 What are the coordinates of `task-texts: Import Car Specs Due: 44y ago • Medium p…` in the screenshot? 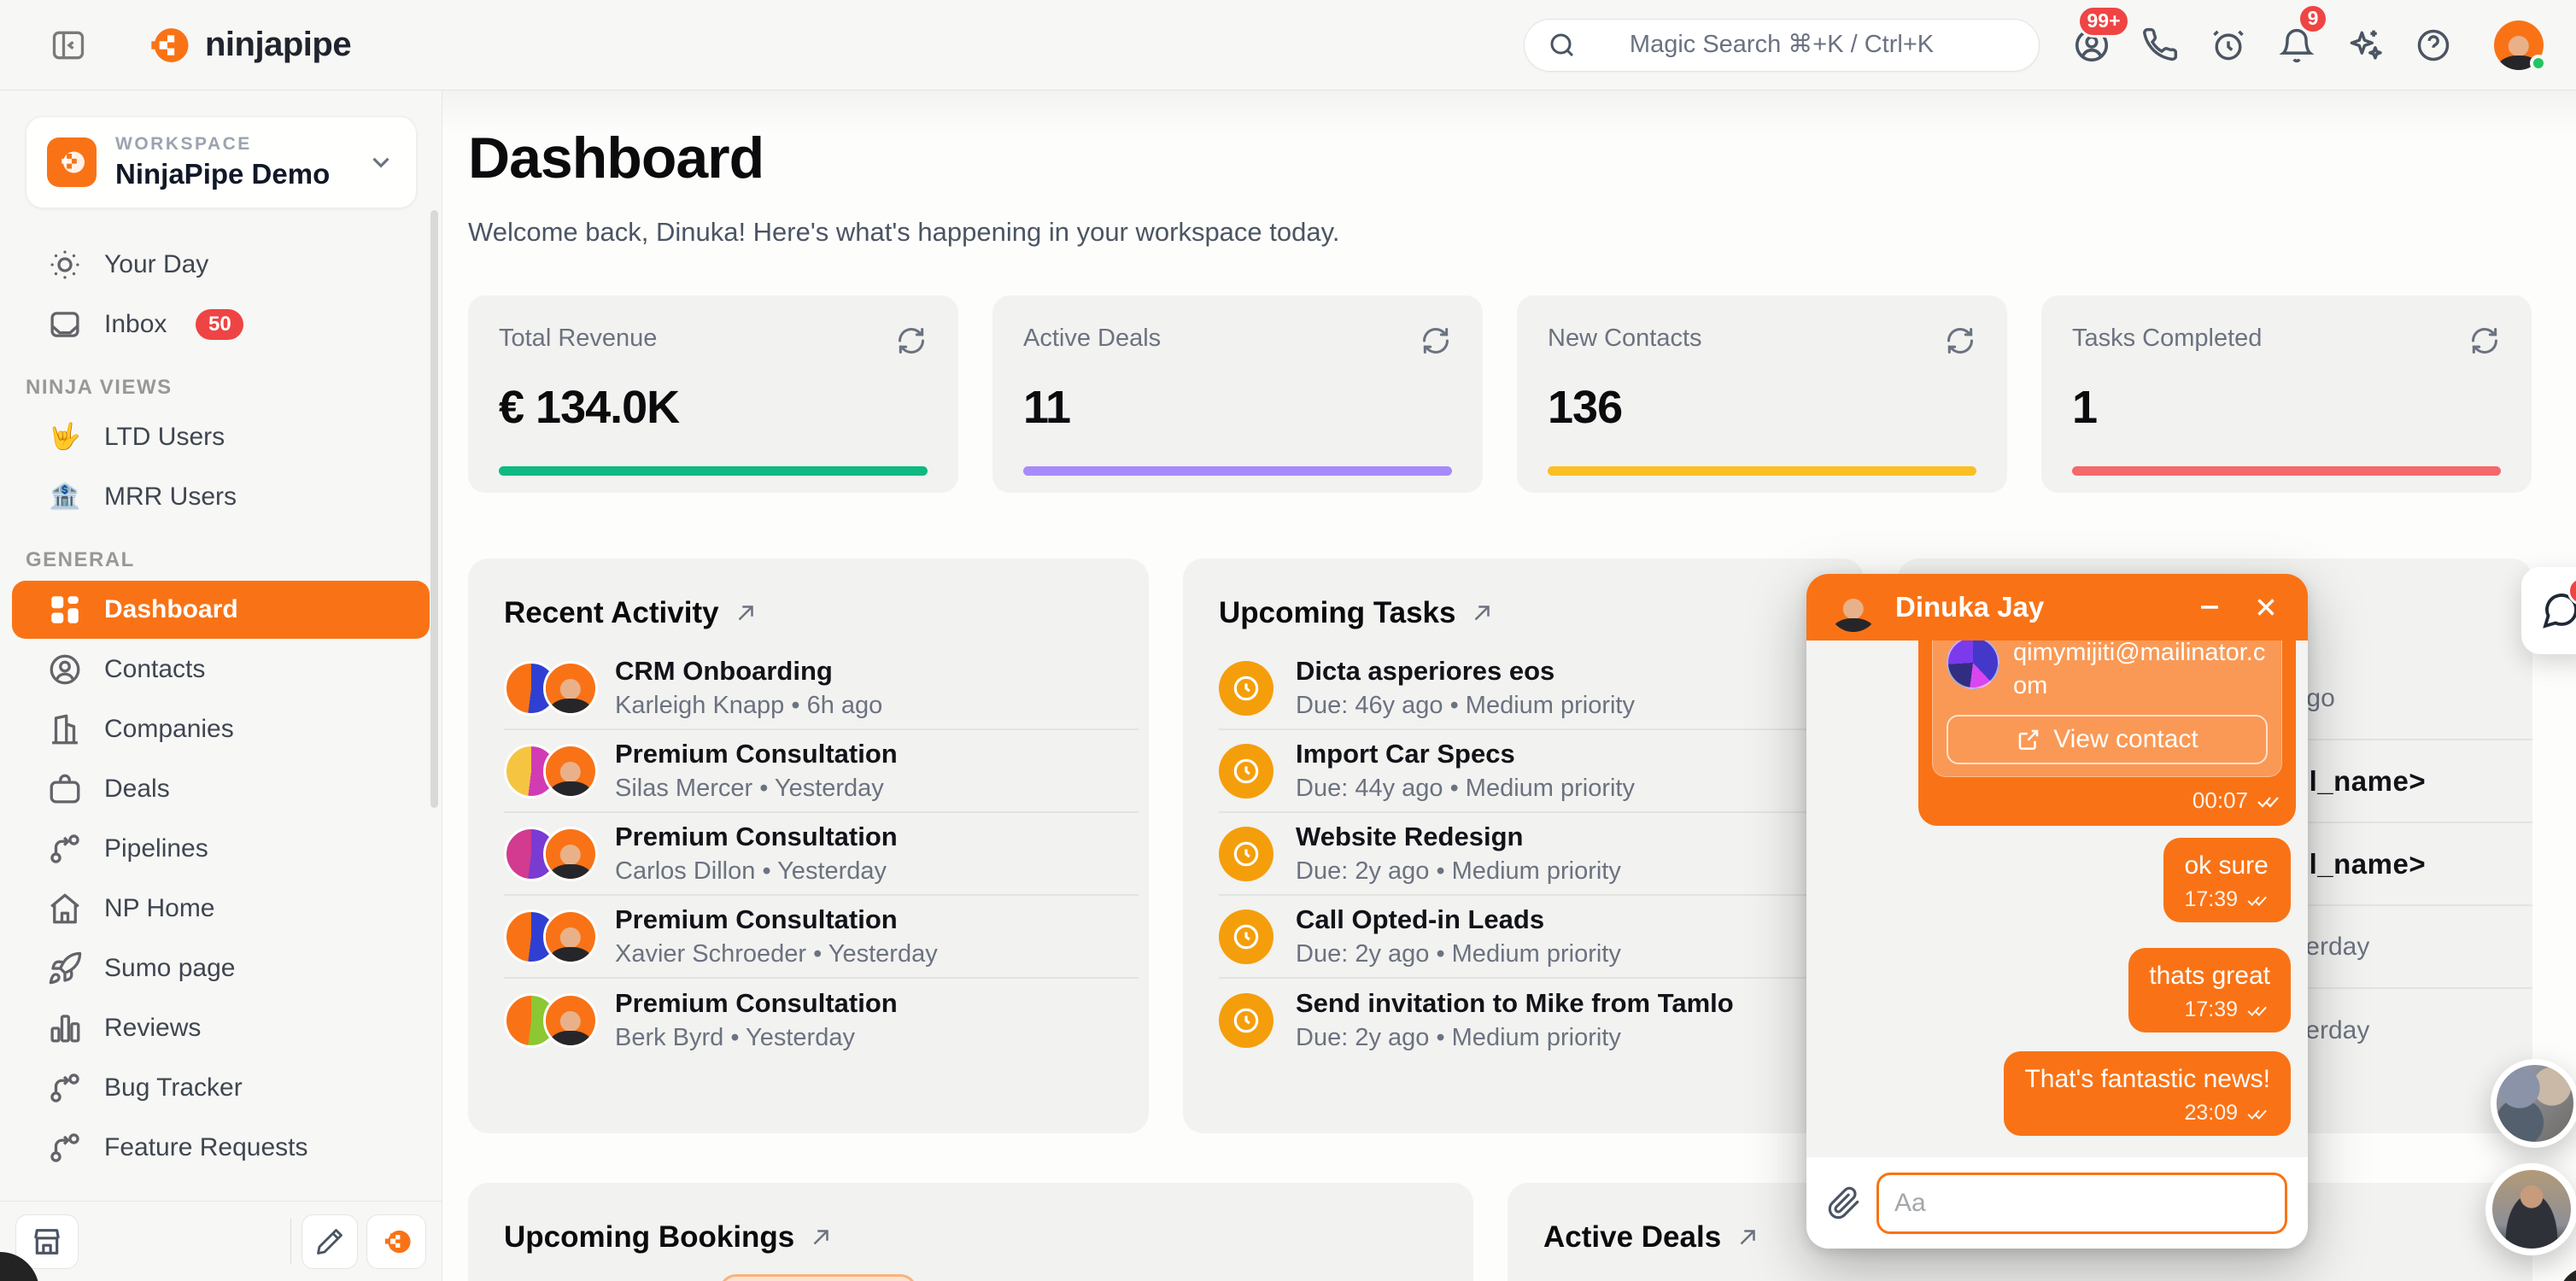 It's located at (1465, 771).